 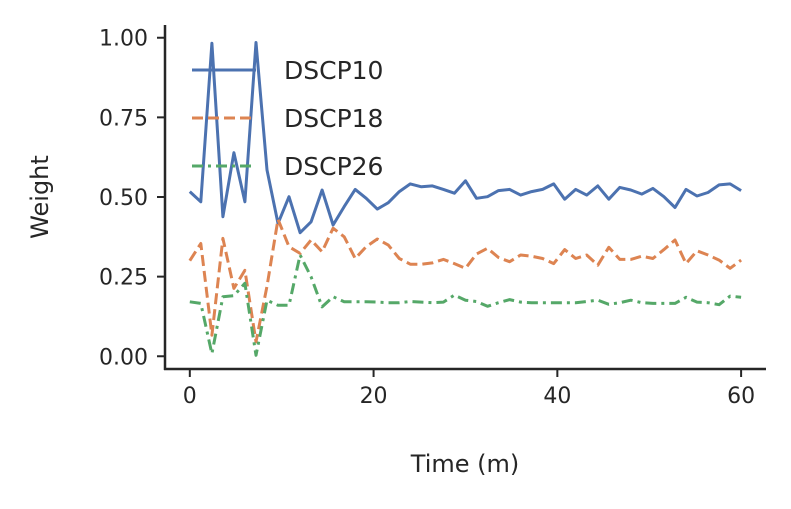 I want to click on legend-label: DSCP26, so click(x=333, y=166).